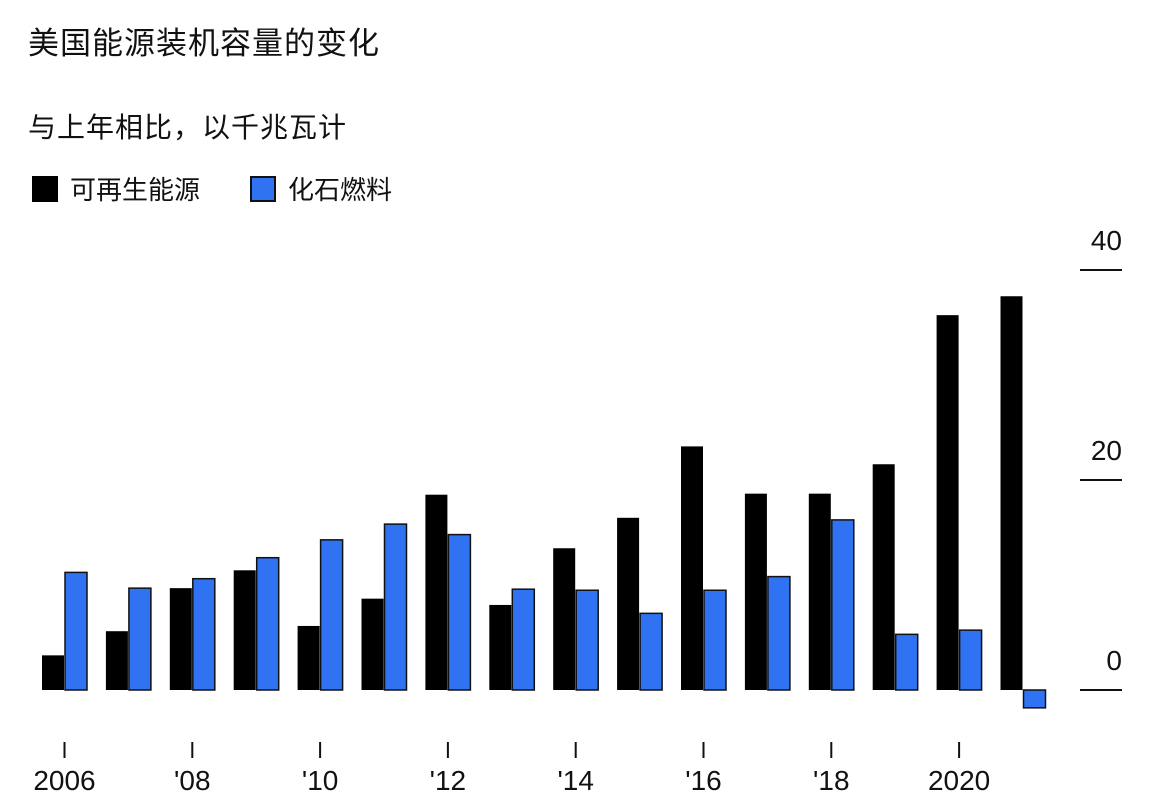 Image resolution: width=1149 pixels, height=793 pixels. What do you see at coordinates (320, 779) in the screenshot?
I see `x-tick-label-2010: '10` at bounding box center [320, 779].